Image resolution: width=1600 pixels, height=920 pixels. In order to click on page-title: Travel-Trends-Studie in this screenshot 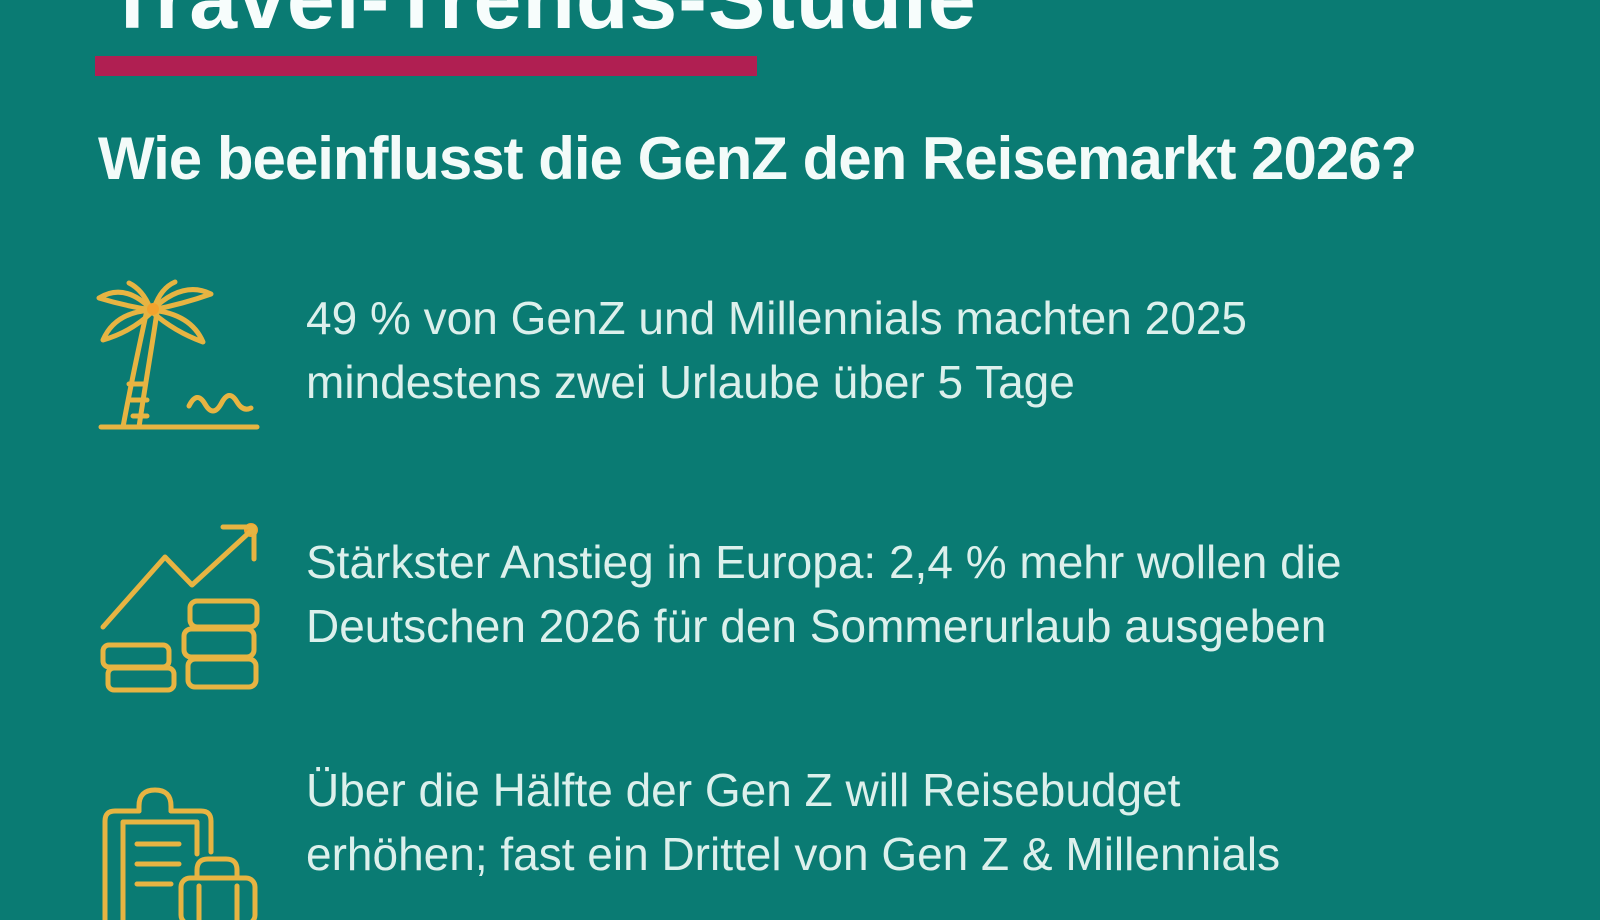, I will do `click(541, 21)`.